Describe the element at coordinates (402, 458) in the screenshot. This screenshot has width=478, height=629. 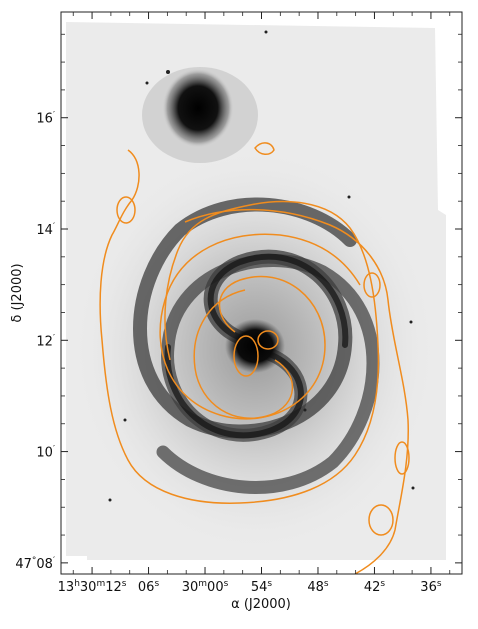
I see `contour-knot-east` at that location.